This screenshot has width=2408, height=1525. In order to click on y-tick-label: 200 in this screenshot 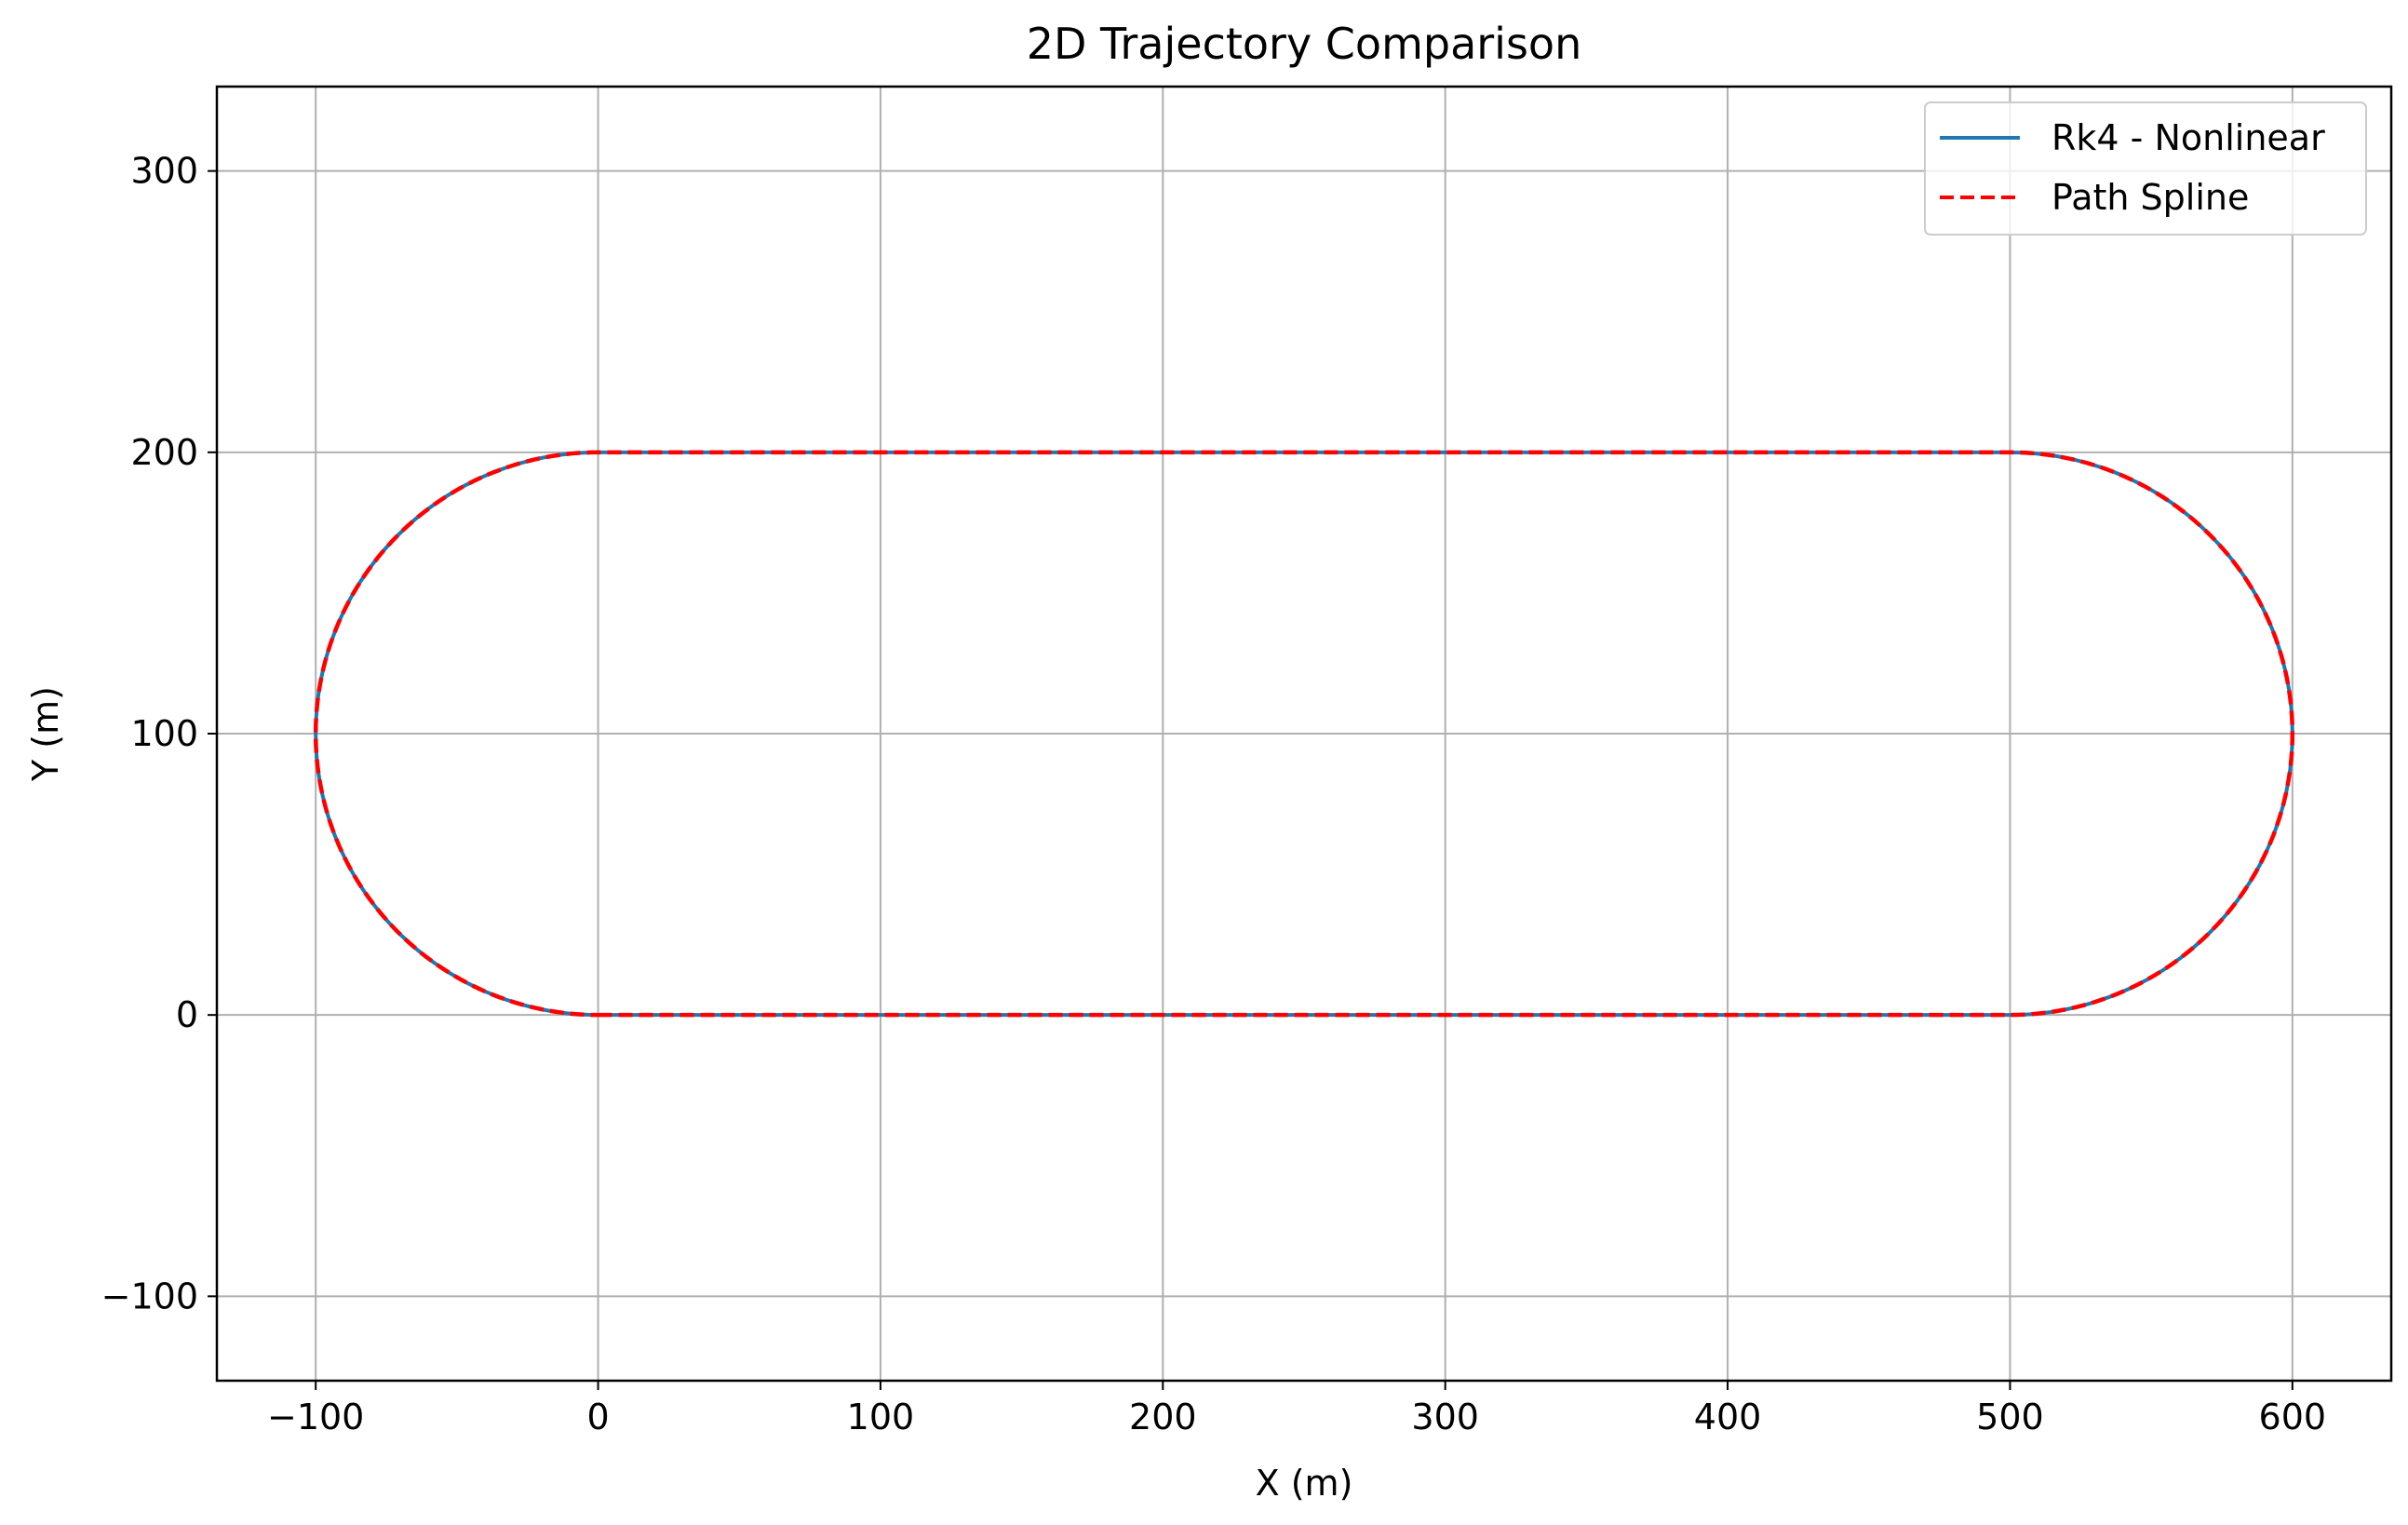, I will do `click(164, 453)`.